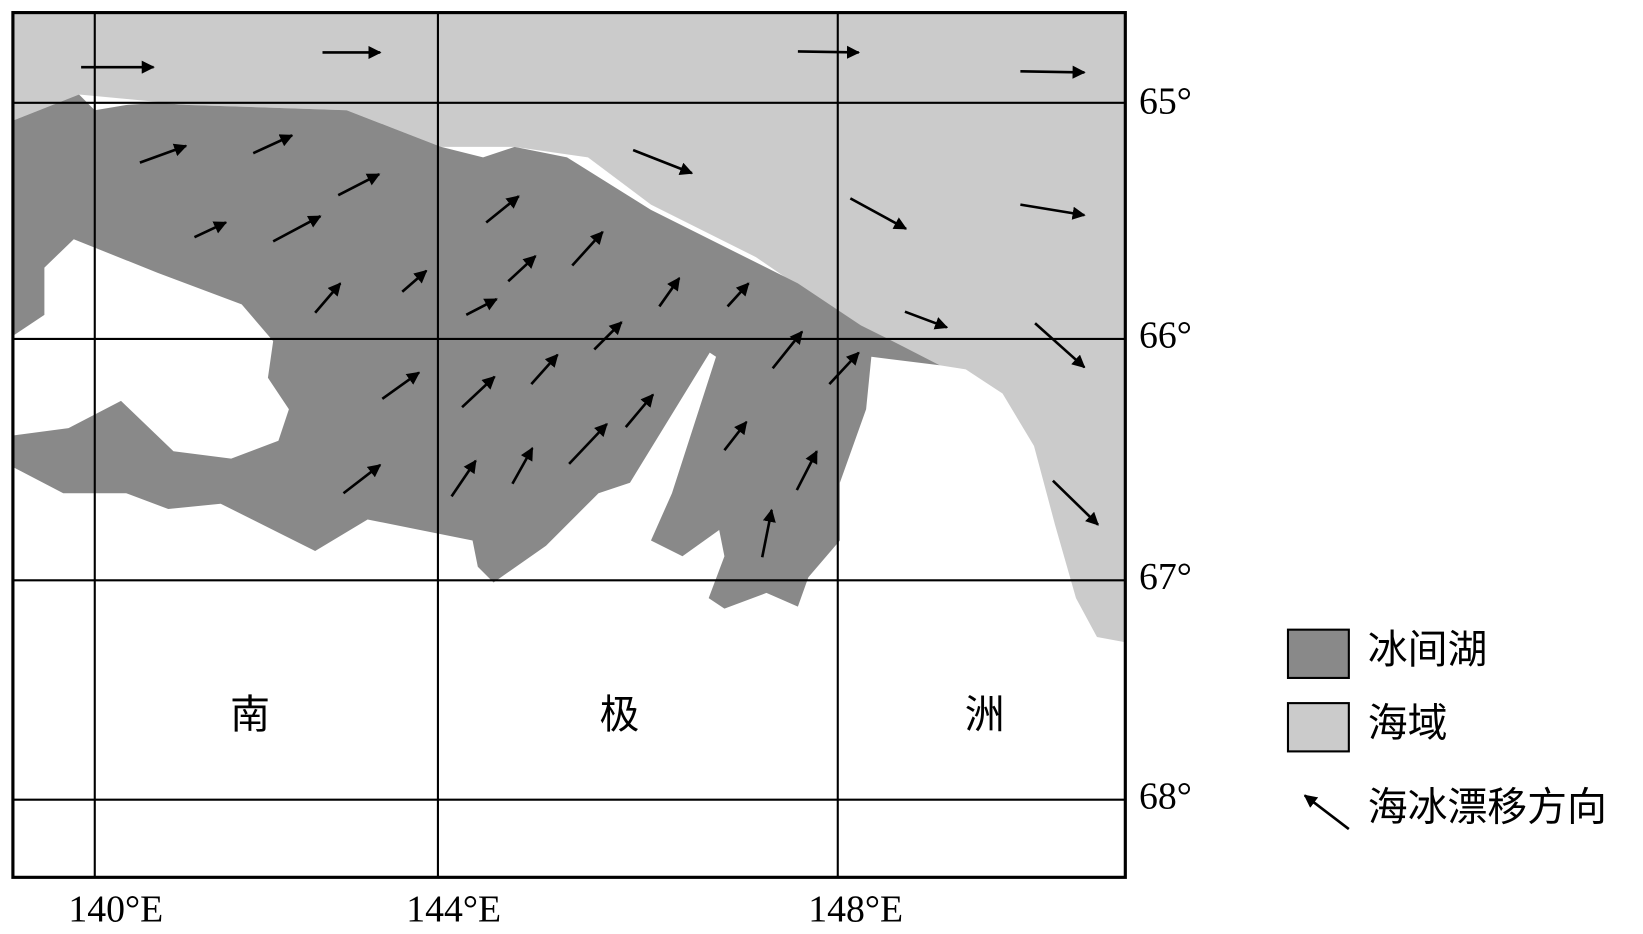 Image resolution: width=1643 pixels, height=934 pixels. I want to click on legend-label: 冰间湖, so click(1428, 649).